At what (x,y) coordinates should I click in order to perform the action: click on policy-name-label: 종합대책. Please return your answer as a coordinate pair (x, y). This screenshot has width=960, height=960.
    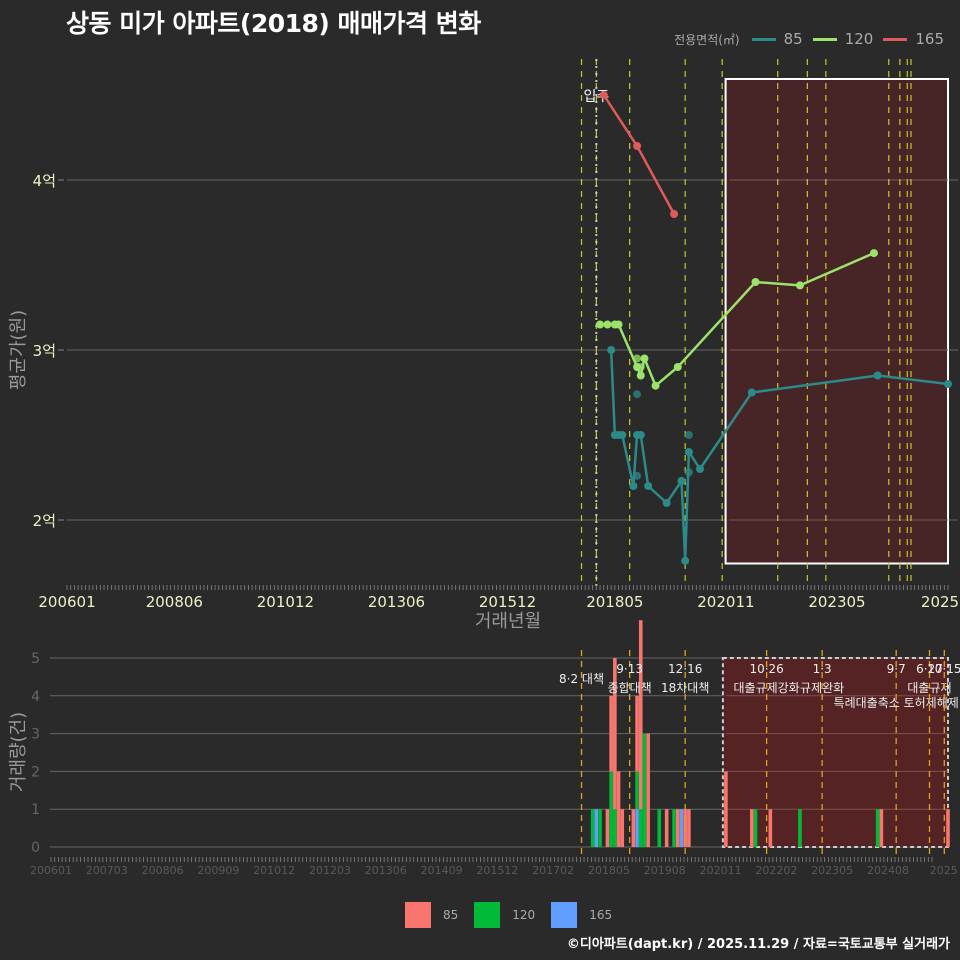
    Looking at the image, I should click on (630, 687).